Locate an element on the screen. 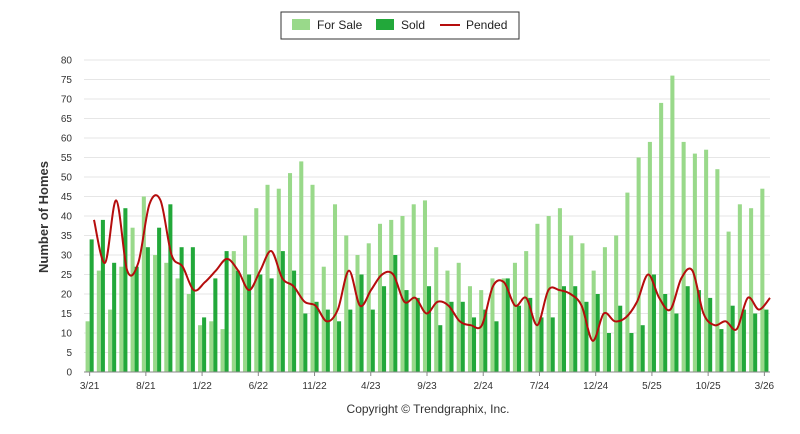 The image size is (800, 434). y-tick-label: 80 is located at coordinates (67, 61).